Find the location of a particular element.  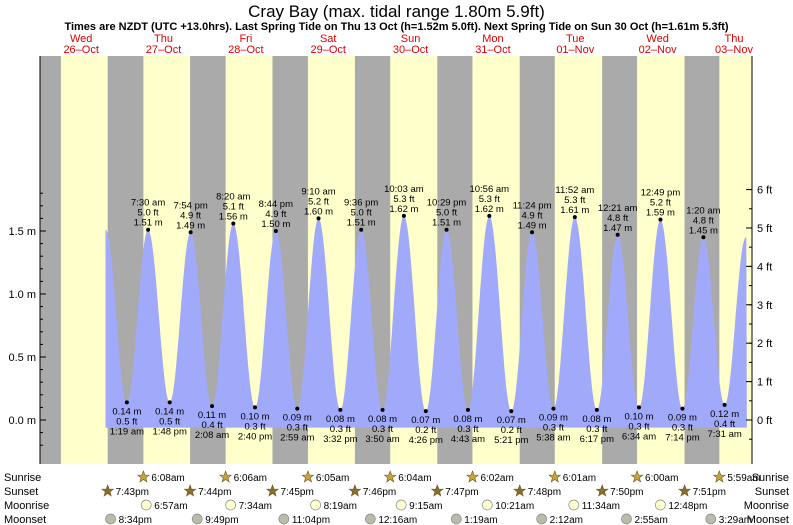

sunrise-time: 6:08am is located at coordinates (167, 478).